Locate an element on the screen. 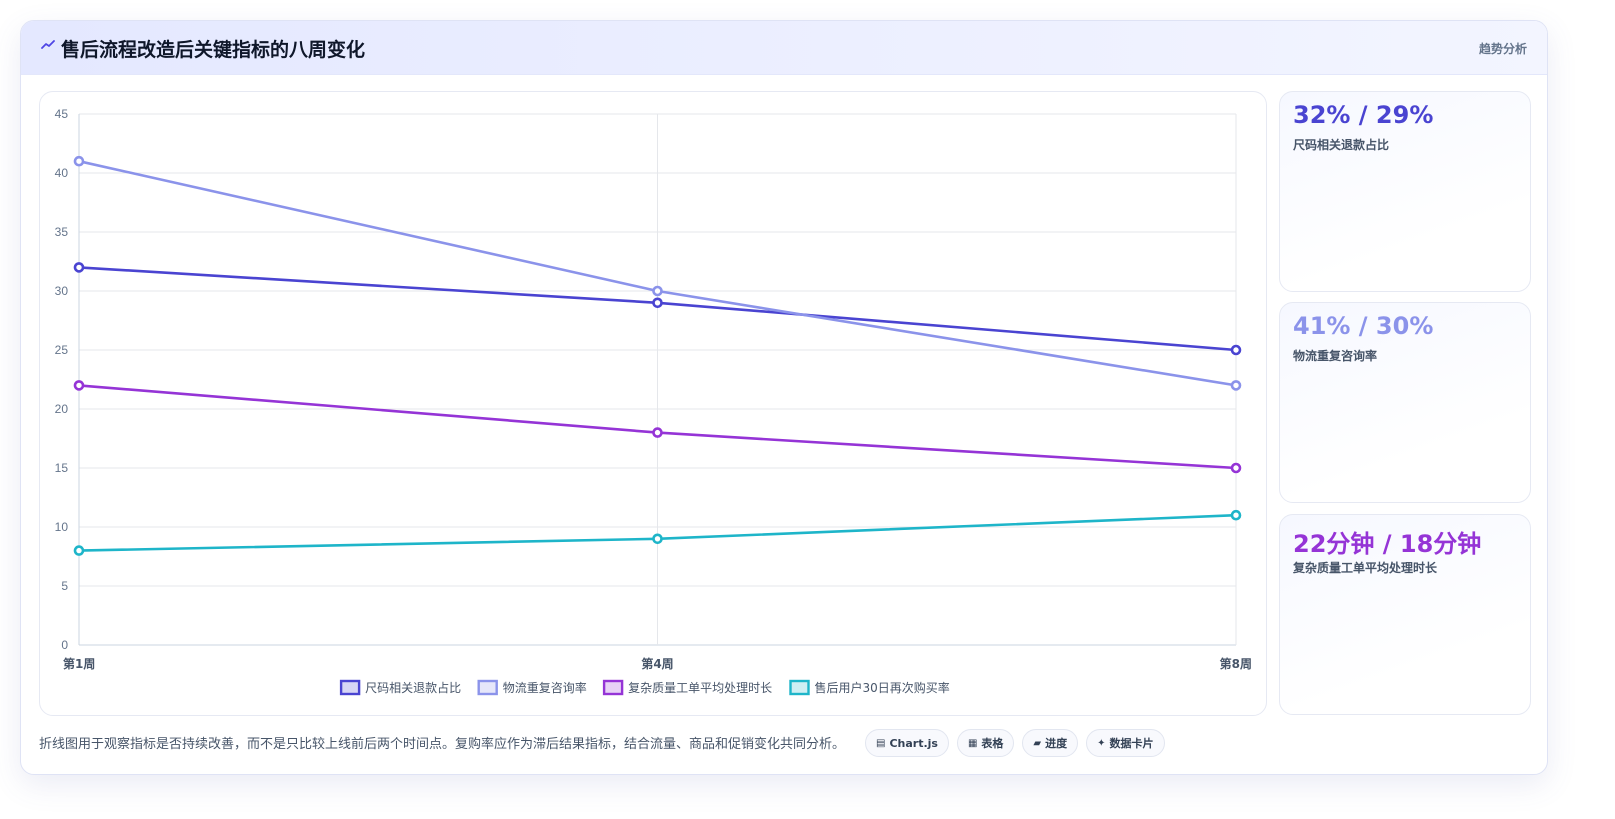  kpi-label: 复杂质量工单平均处理时长 is located at coordinates (1365, 568).